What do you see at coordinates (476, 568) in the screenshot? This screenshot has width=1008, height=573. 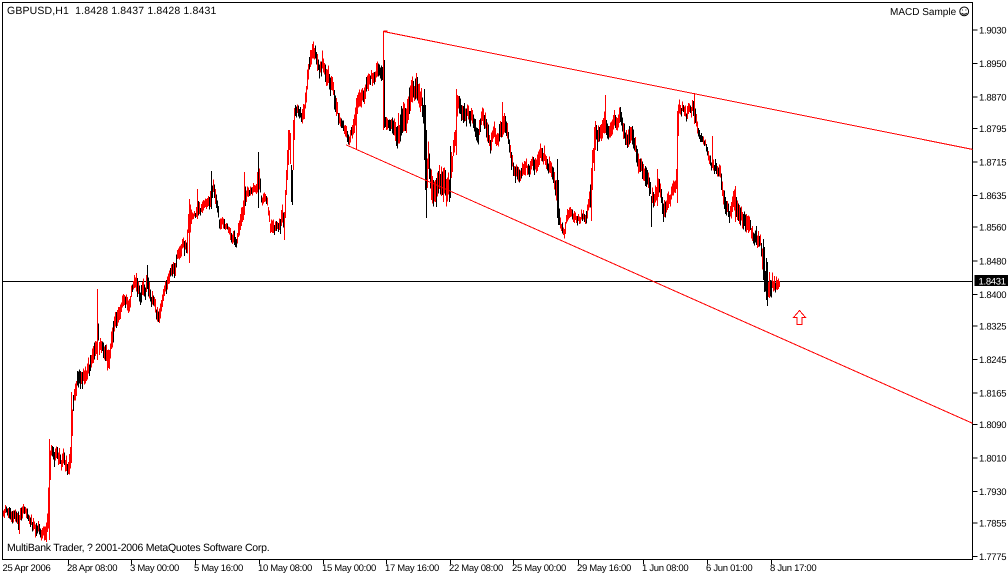 I see `svg-text: 22 May 08:00` at bounding box center [476, 568].